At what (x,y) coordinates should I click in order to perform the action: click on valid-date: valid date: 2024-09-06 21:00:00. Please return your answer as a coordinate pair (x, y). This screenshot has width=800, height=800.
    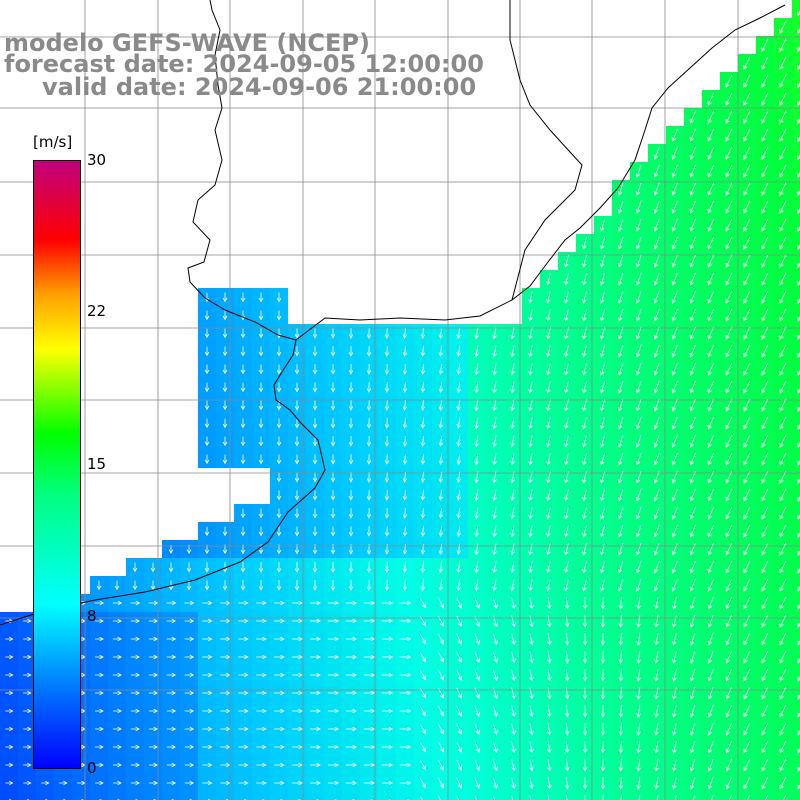
    Looking at the image, I should click on (259, 87).